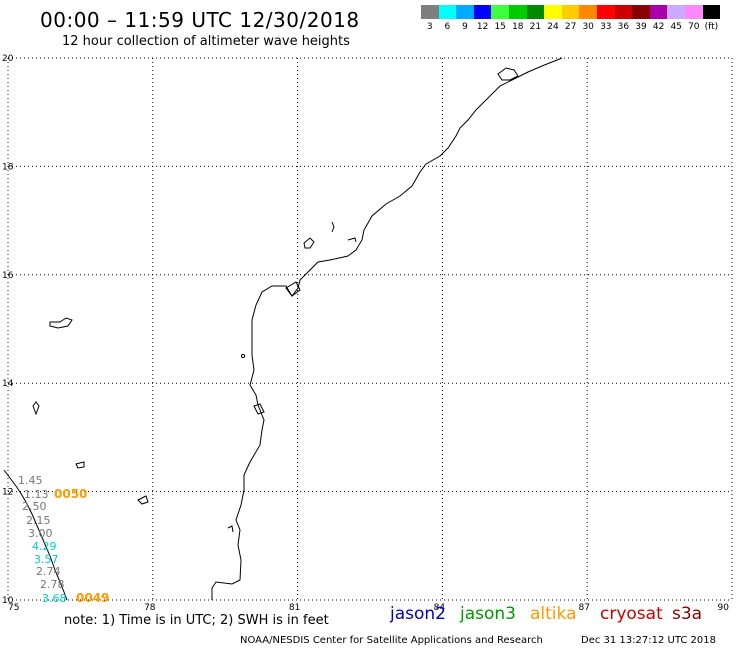 This screenshot has height=650, width=740. I want to click on lon-tick-label: 75, so click(13, 608).